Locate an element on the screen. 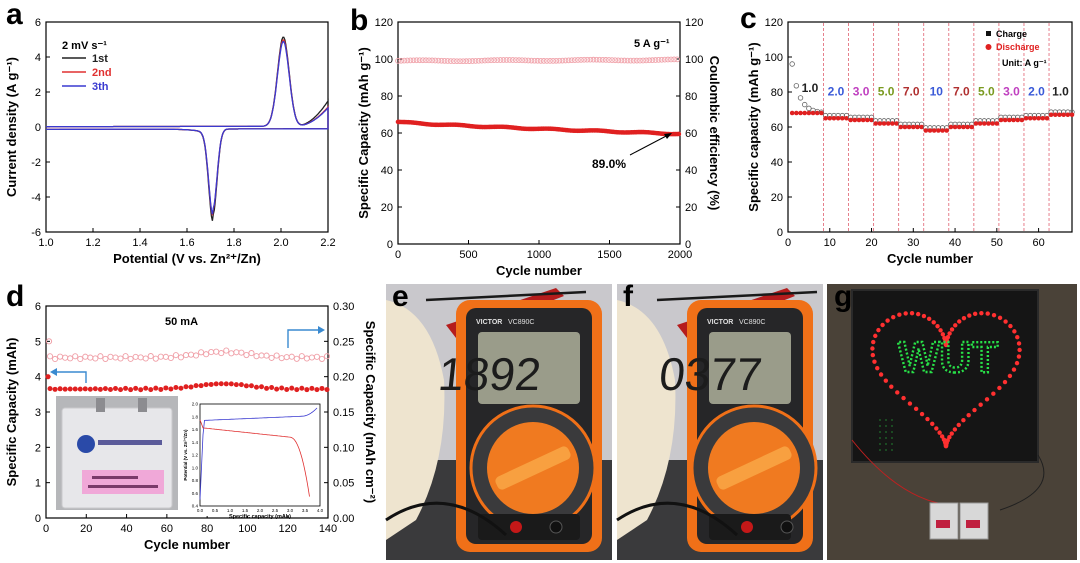 The image size is (1080, 563). x-tick-label: 1.8 is located at coordinates (233, 243).